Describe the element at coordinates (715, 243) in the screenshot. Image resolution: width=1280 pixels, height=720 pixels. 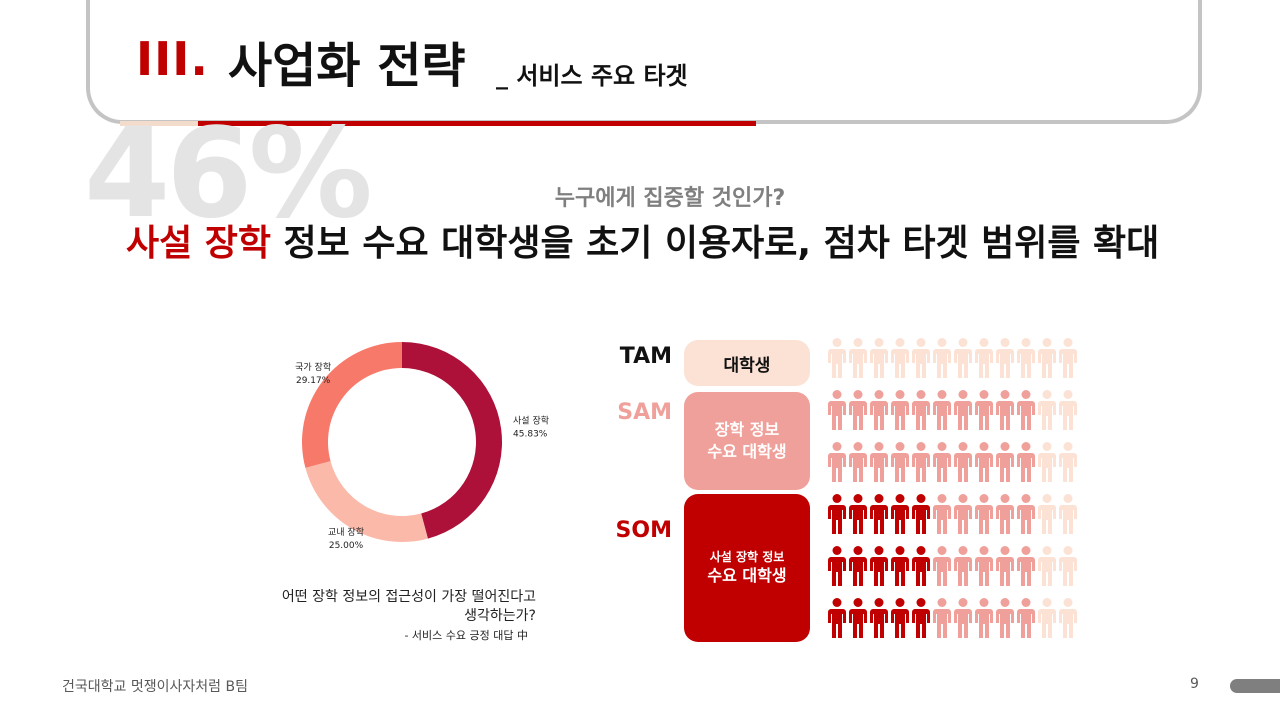
I see `headline-rest: 정보 수요 대학생을 초기 이용자로, 점차 타겟 범위를 확대` at that location.